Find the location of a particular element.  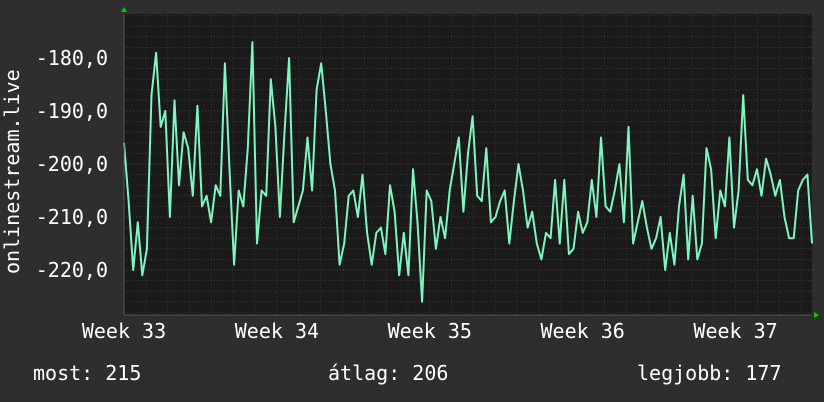

y-tick-label: -200,0 is located at coordinates (72, 164).